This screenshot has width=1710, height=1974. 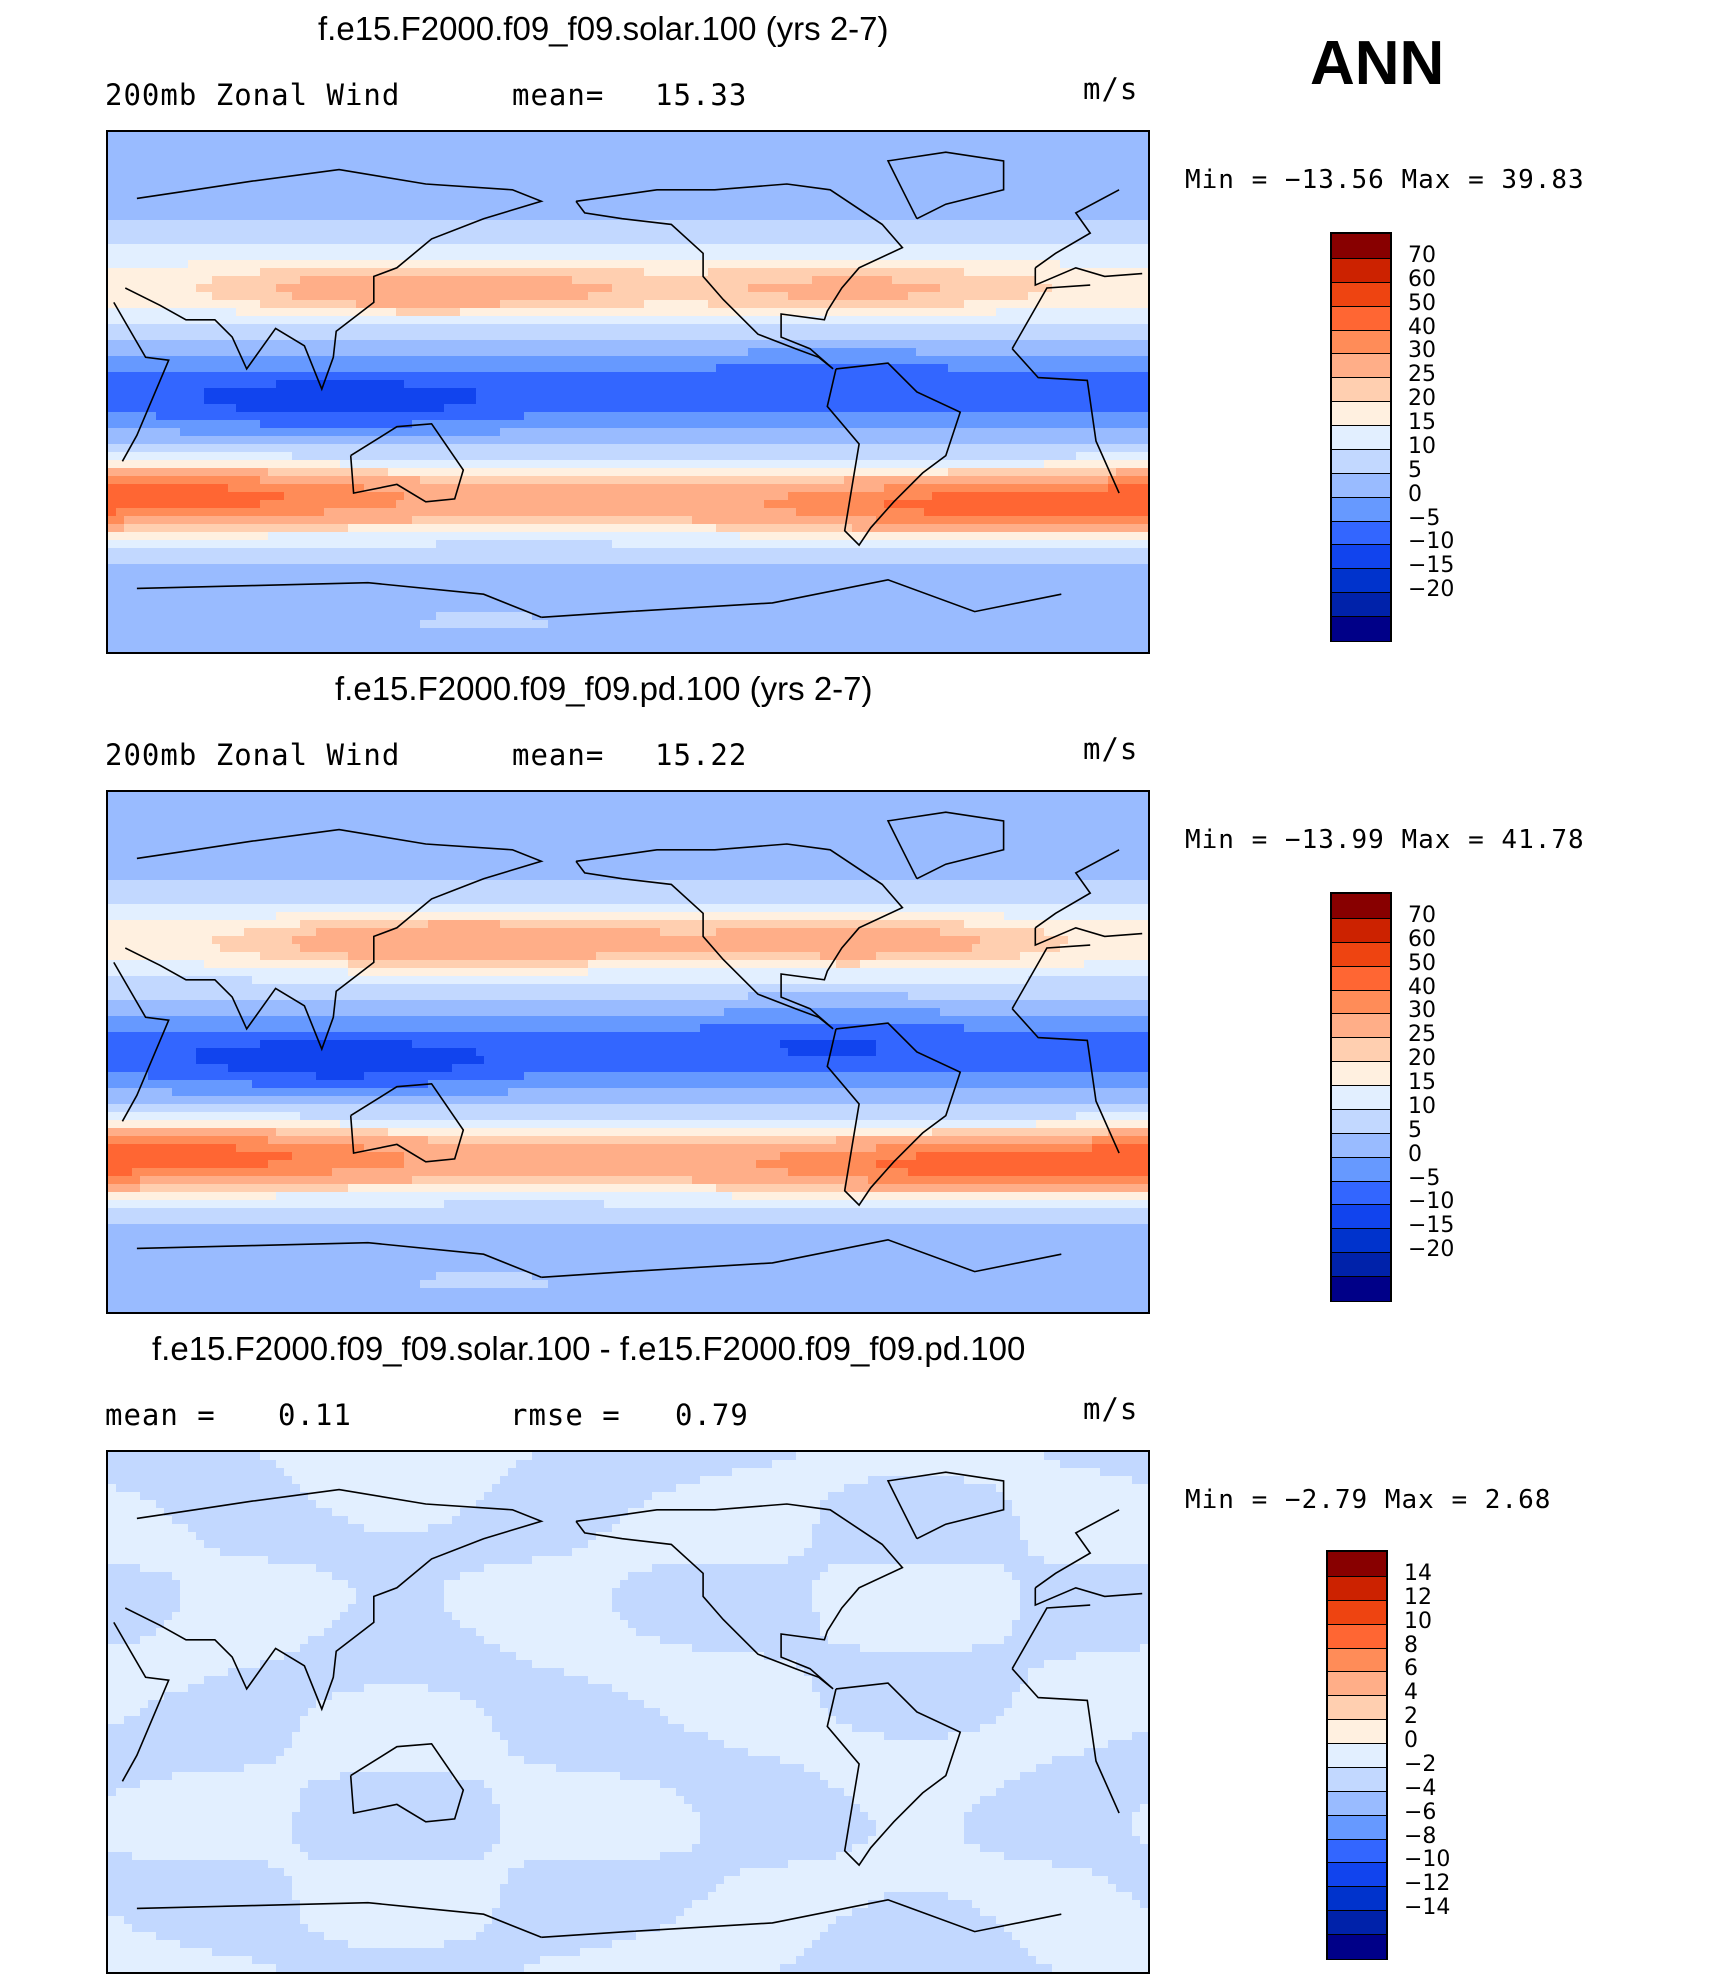 What do you see at coordinates (1110, 749) in the screenshot?
I see `panel2-units: m/s` at bounding box center [1110, 749].